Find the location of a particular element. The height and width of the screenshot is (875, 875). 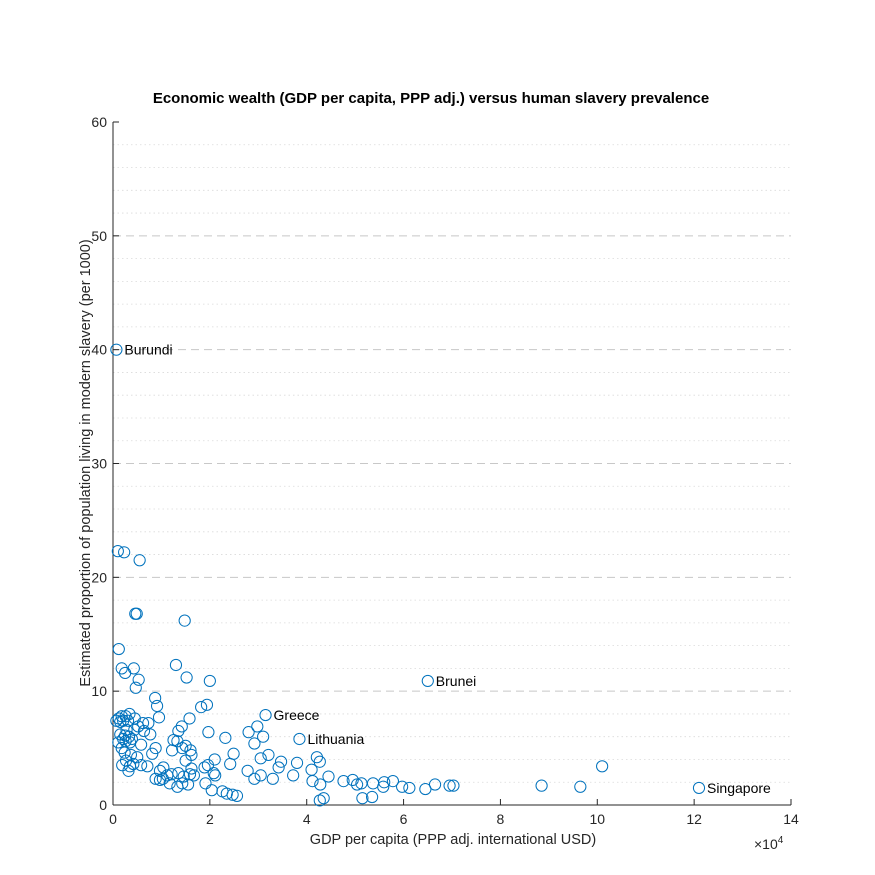

x-tick-label: 2 is located at coordinates (210, 819).